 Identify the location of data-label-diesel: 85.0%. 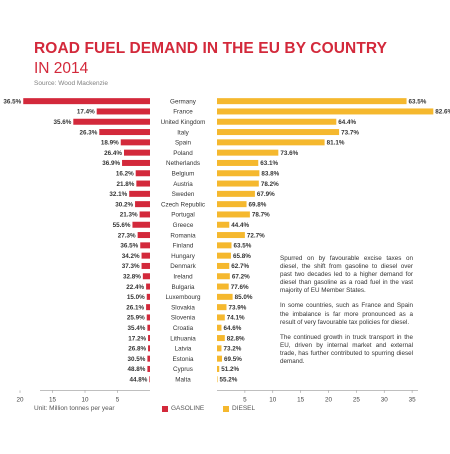
(244, 297).